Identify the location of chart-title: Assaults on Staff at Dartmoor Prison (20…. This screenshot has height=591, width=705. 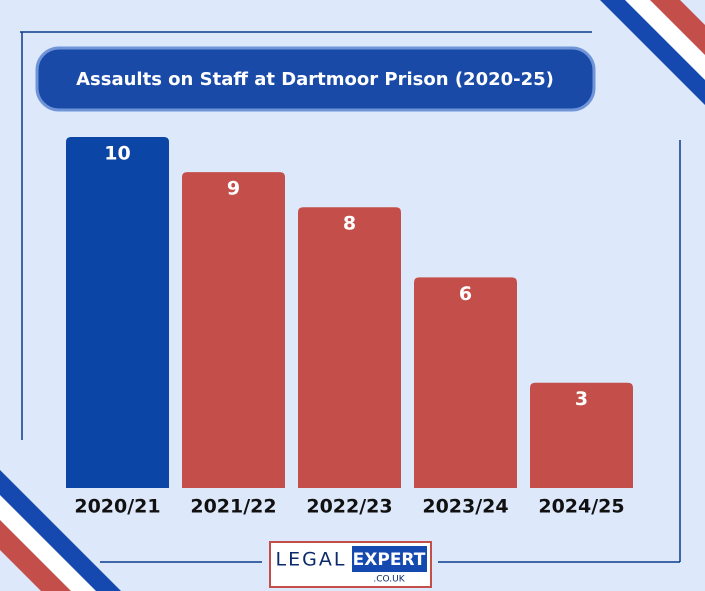
(315, 79).